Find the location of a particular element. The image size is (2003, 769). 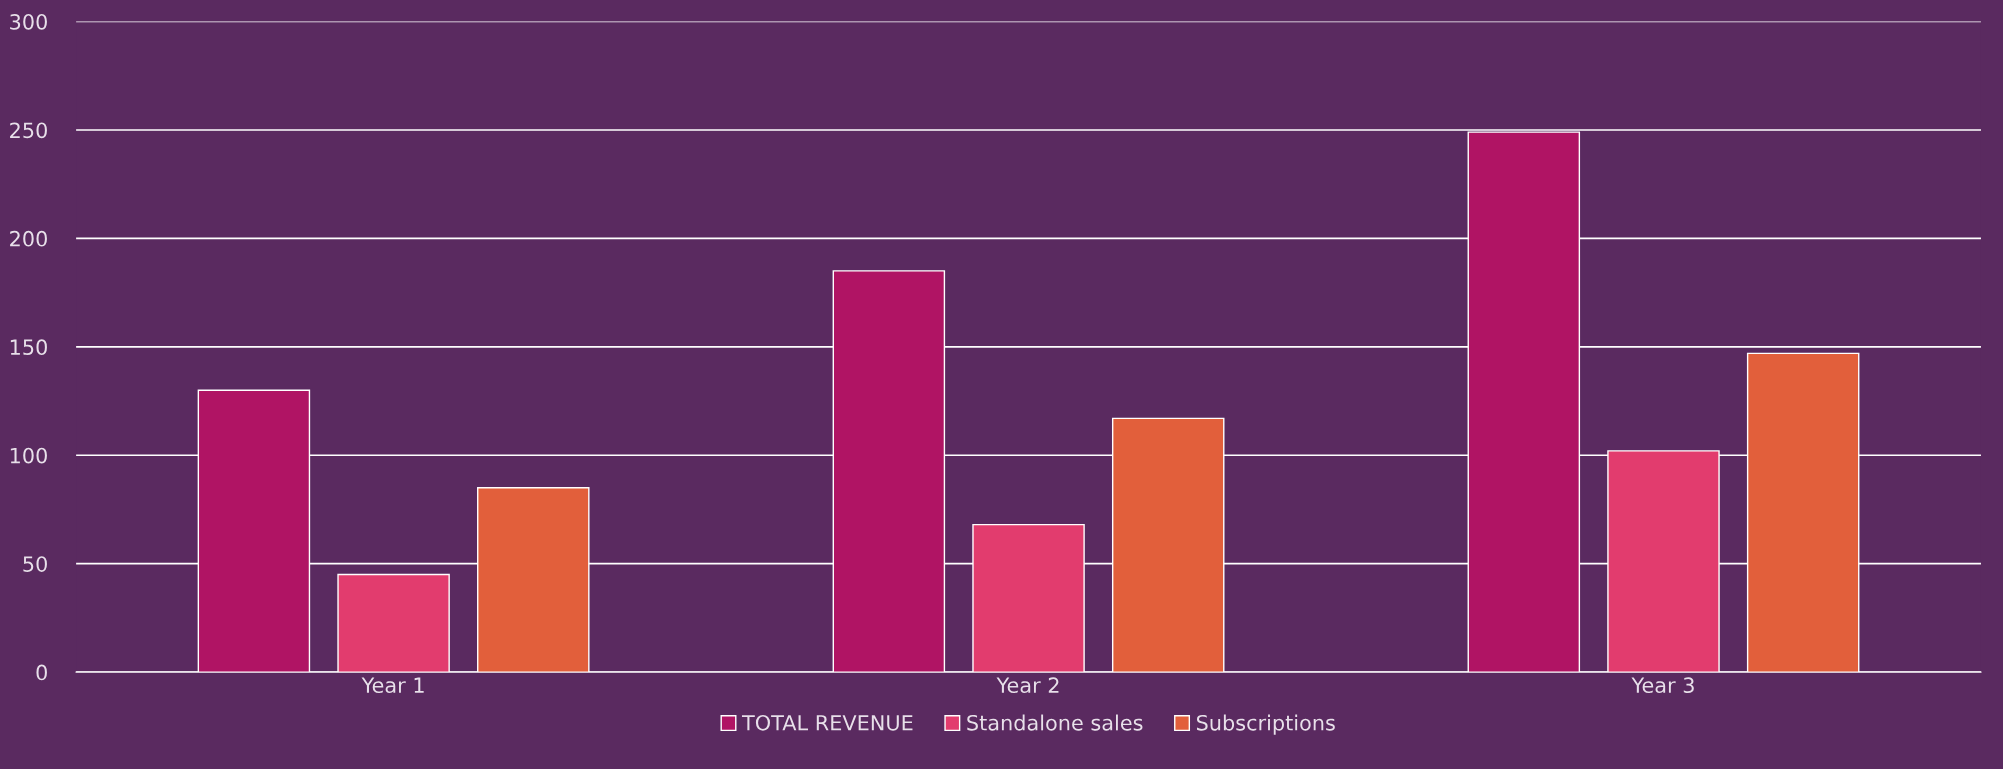

x-tick-label: Year 1 is located at coordinates (392, 685).